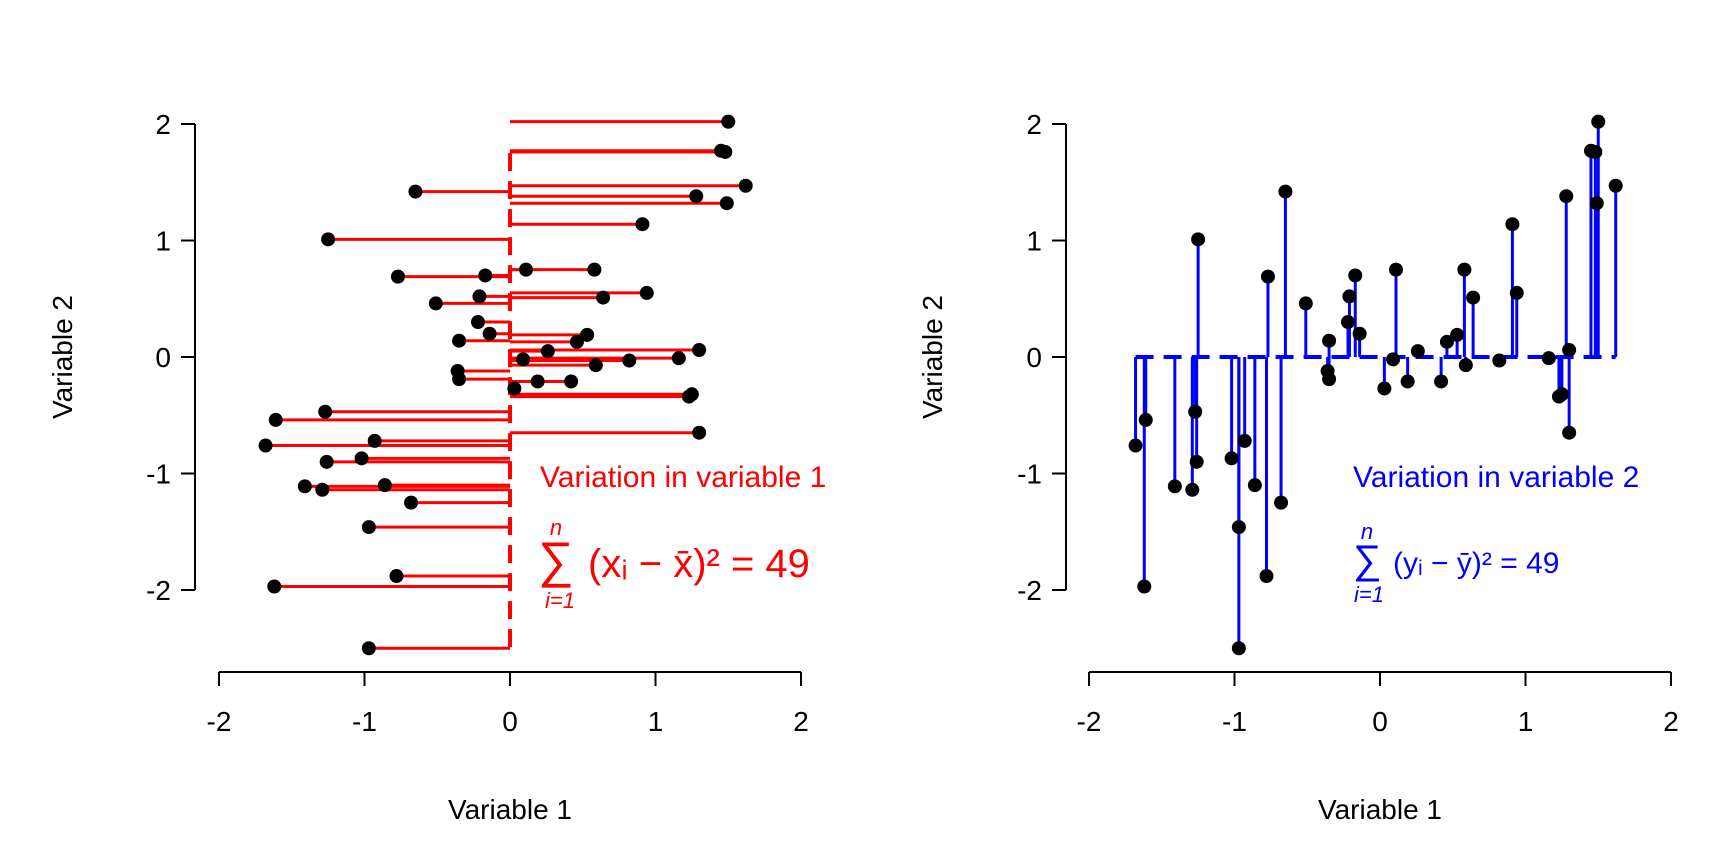  I want to click on y-tick-label: 1, so click(1034, 241).